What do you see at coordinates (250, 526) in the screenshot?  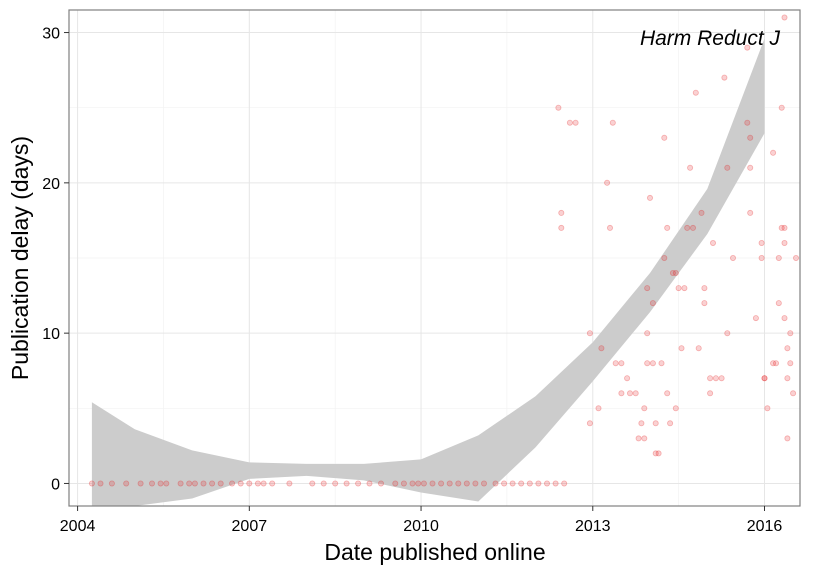 I see `x-tick-label: 2007` at bounding box center [250, 526].